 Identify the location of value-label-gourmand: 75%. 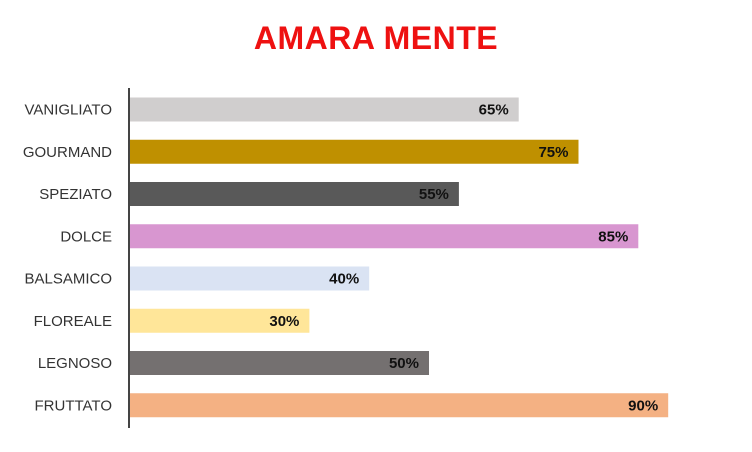
(553, 152).